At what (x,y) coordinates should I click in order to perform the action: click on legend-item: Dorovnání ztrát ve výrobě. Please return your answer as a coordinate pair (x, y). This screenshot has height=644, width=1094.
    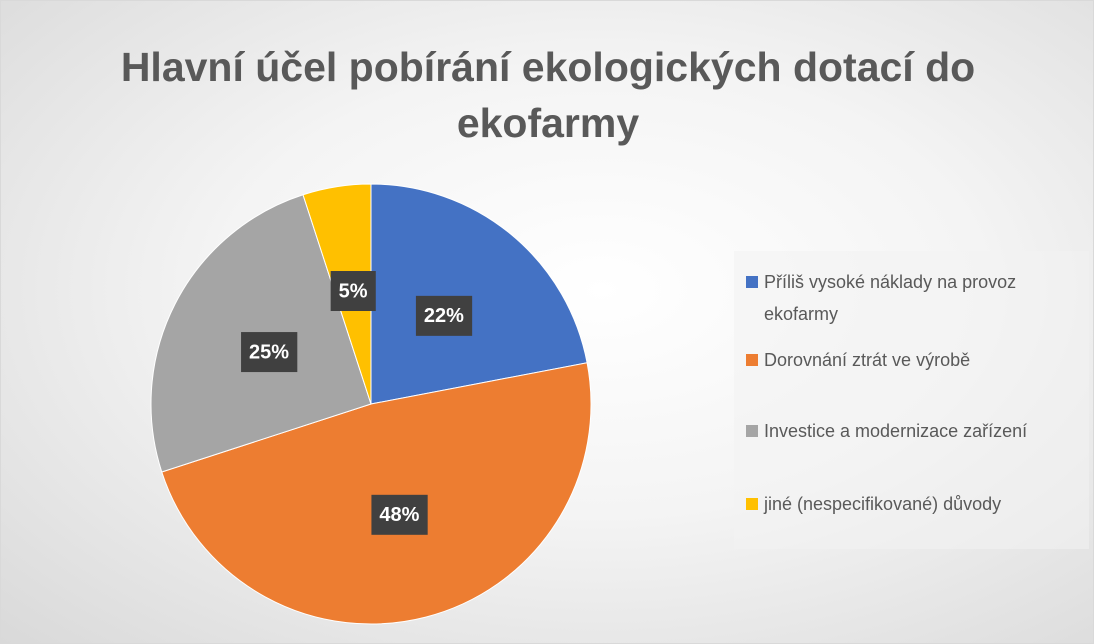
    Looking at the image, I should click on (915, 360).